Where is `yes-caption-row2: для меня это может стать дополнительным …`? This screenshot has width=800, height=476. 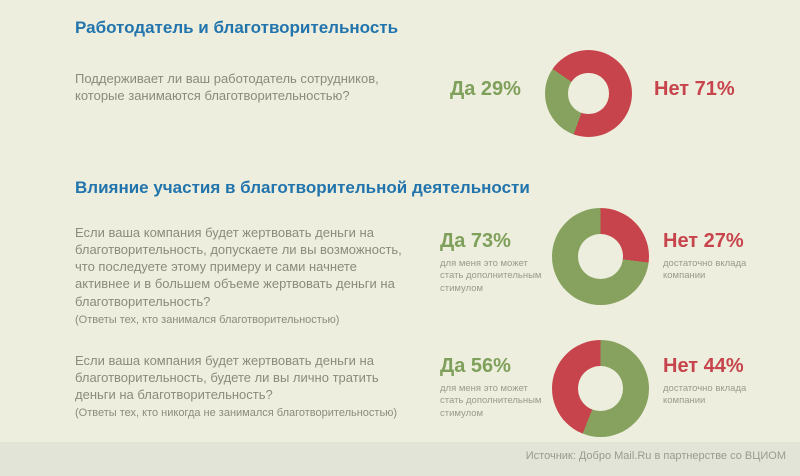 yes-caption-row2: для меня это может стать дополнительным … is located at coordinates (491, 276).